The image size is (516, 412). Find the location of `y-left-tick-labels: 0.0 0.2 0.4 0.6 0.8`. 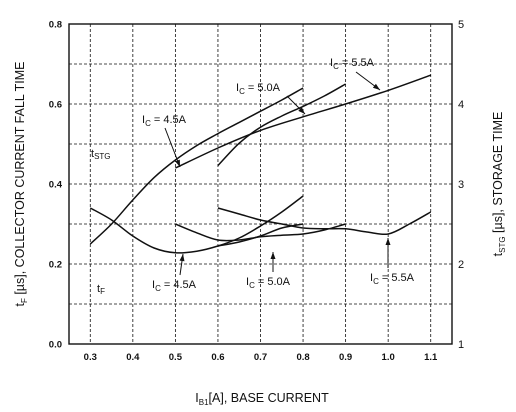

y-left-tick-labels: 0.0 0.2 0.4 0.6 0.8 is located at coordinates (56, 185).